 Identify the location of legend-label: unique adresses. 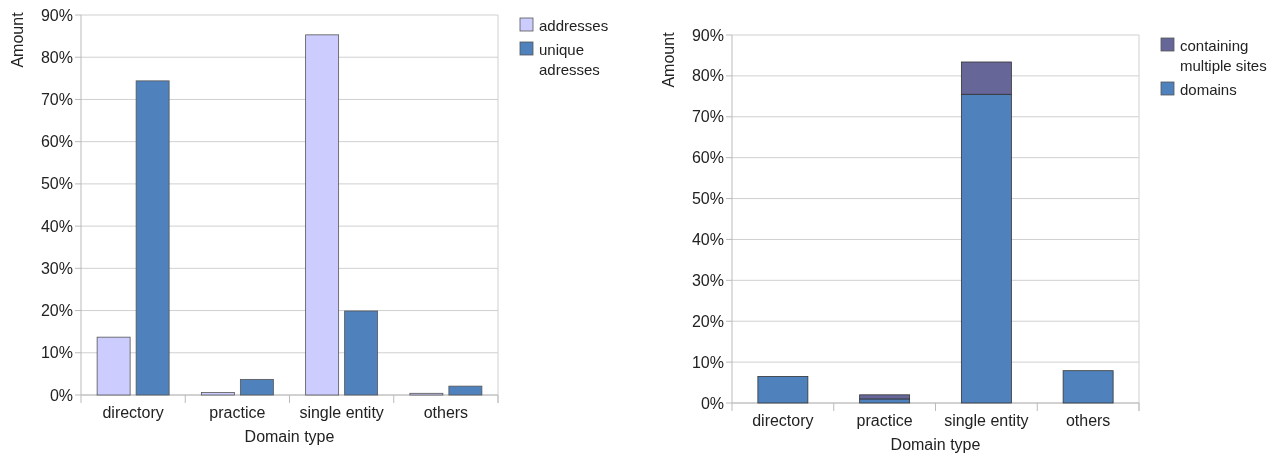
(569, 59).